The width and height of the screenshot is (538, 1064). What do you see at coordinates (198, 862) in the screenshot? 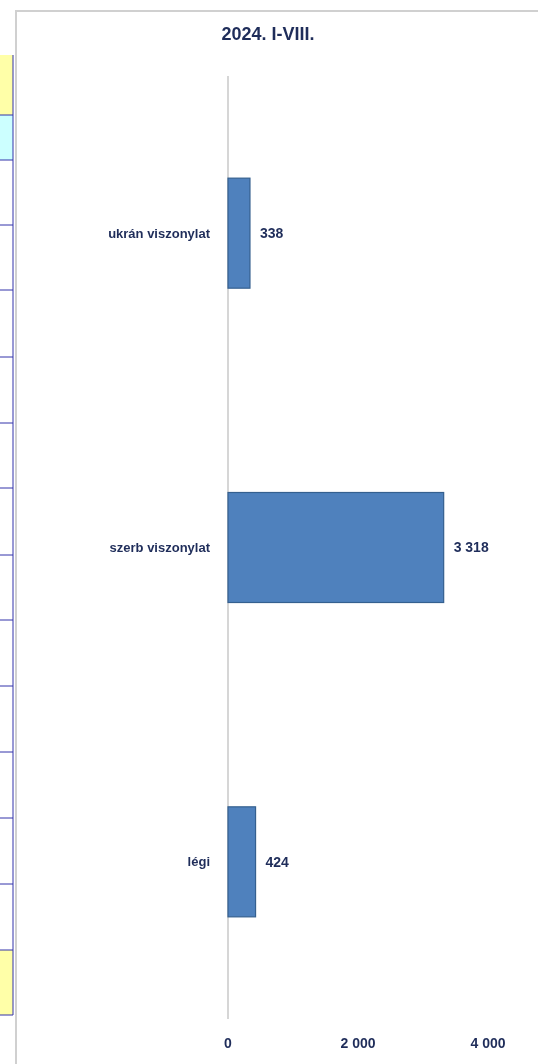
I see `y-tick-label: légi` at bounding box center [198, 862].